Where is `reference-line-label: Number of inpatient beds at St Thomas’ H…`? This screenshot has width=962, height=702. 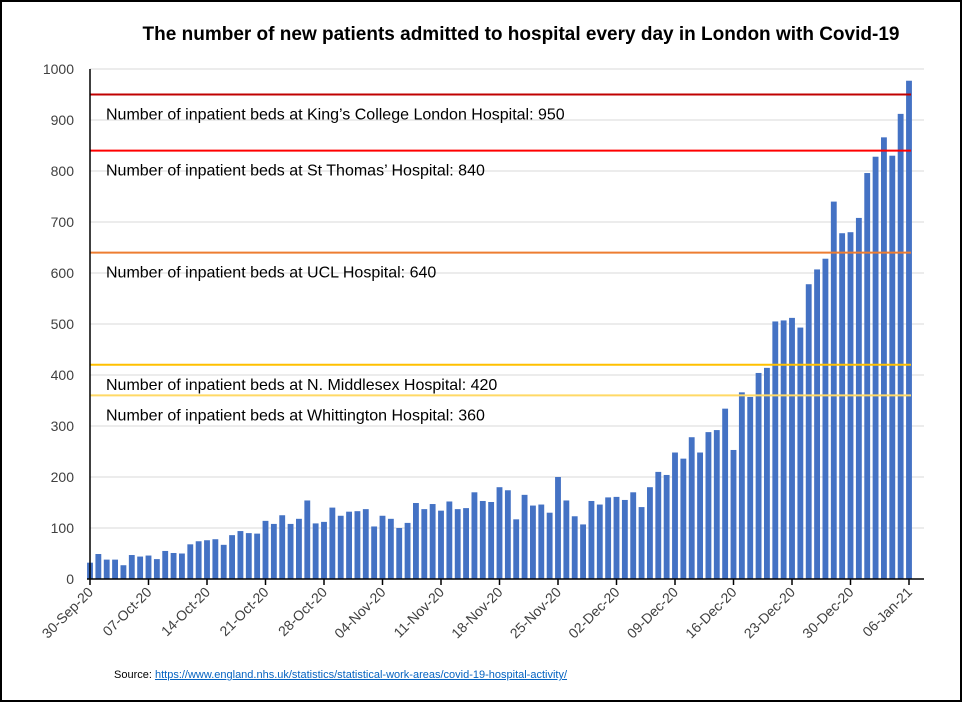
reference-line-label: Number of inpatient beds at St Thomas’ H… is located at coordinates (295, 171).